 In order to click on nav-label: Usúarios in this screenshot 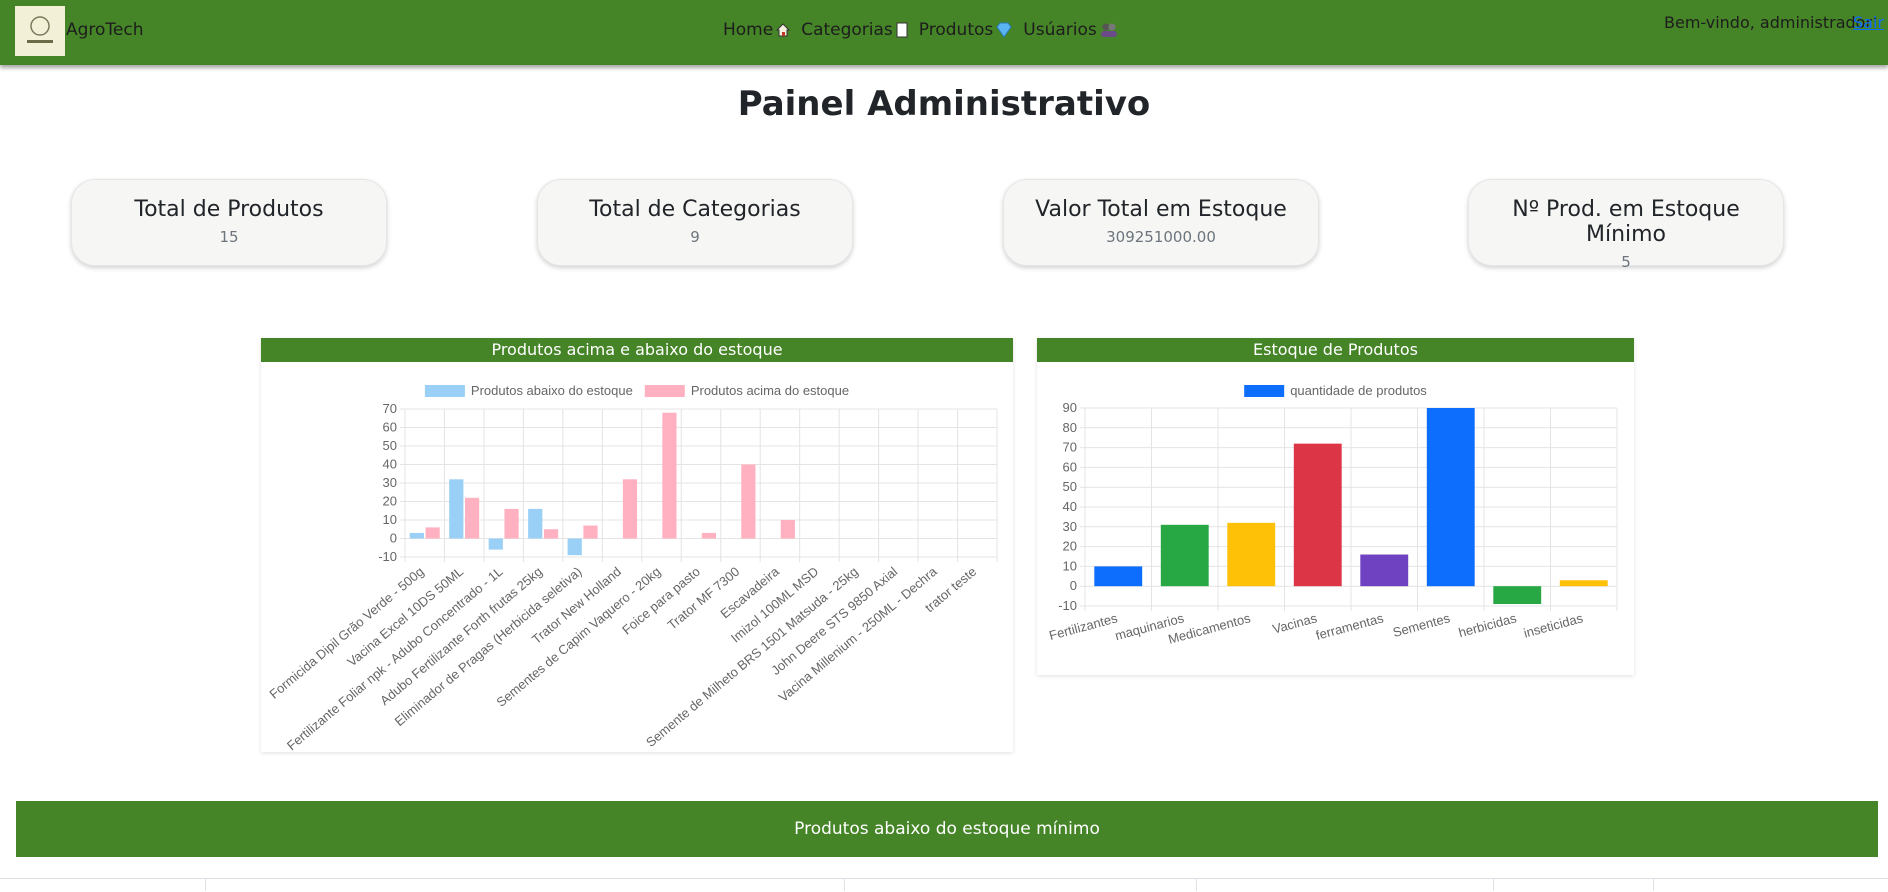, I will do `click(1060, 30)`.